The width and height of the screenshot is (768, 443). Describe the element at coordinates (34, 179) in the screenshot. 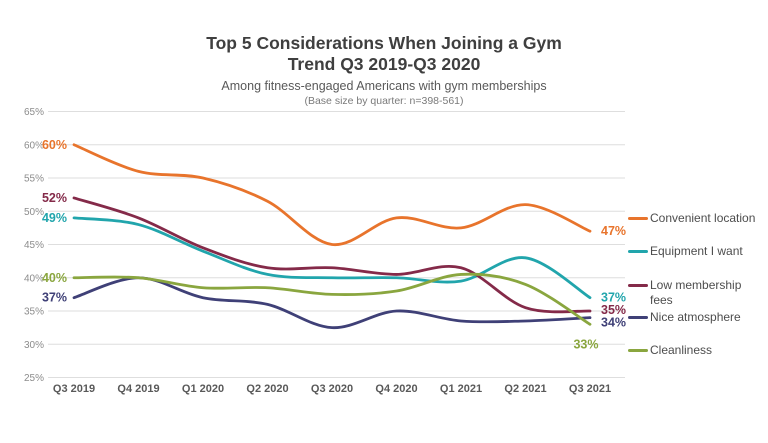

I see `y-axis-tick-55: 55%` at that location.